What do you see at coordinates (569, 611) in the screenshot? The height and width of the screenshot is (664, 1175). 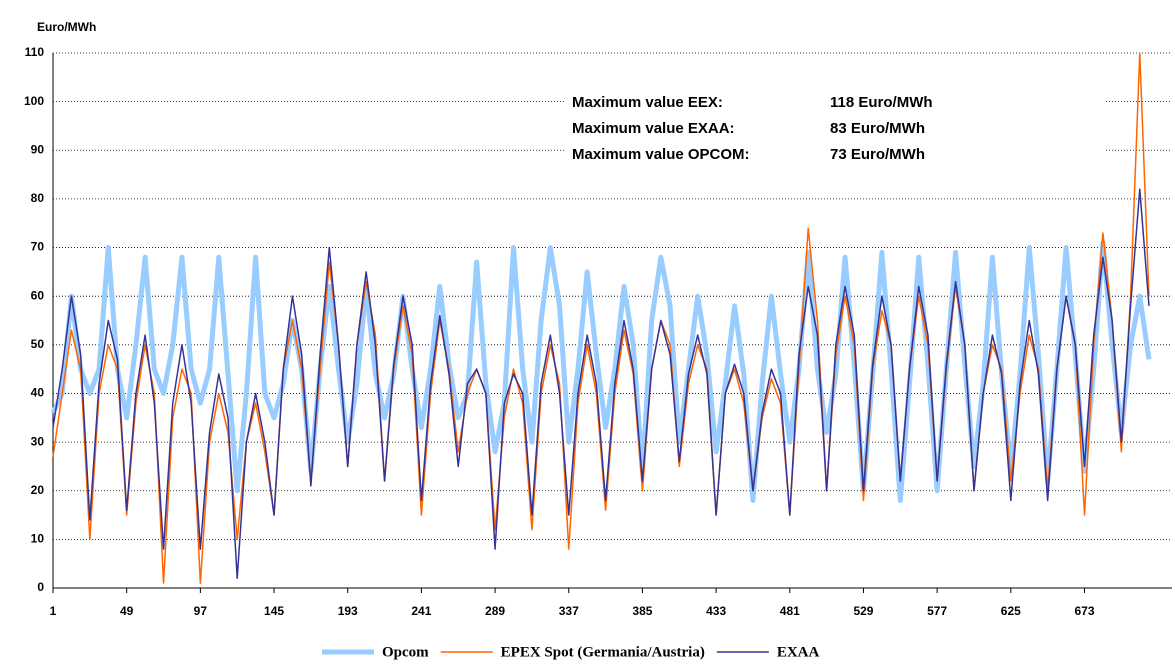 I see `x-tick-label: 337` at bounding box center [569, 611].